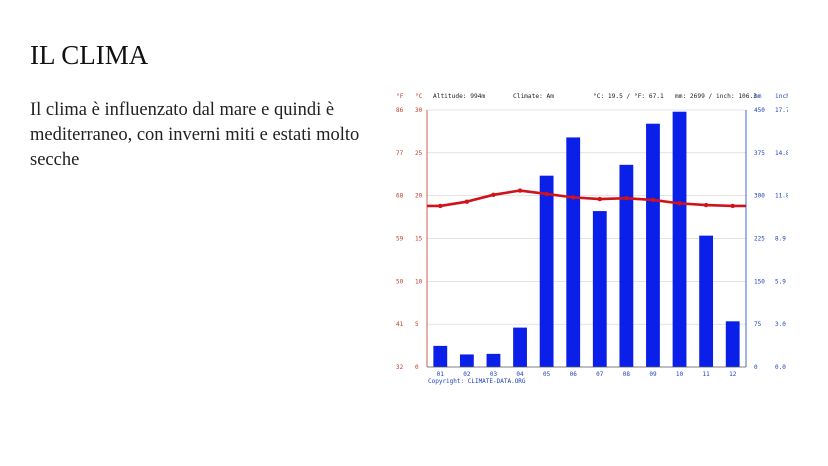 Image resolution: width=828 pixels, height=466 pixels. Describe the element at coordinates (680, 374) in the screenshot. I see `month-label: 10` at that location.